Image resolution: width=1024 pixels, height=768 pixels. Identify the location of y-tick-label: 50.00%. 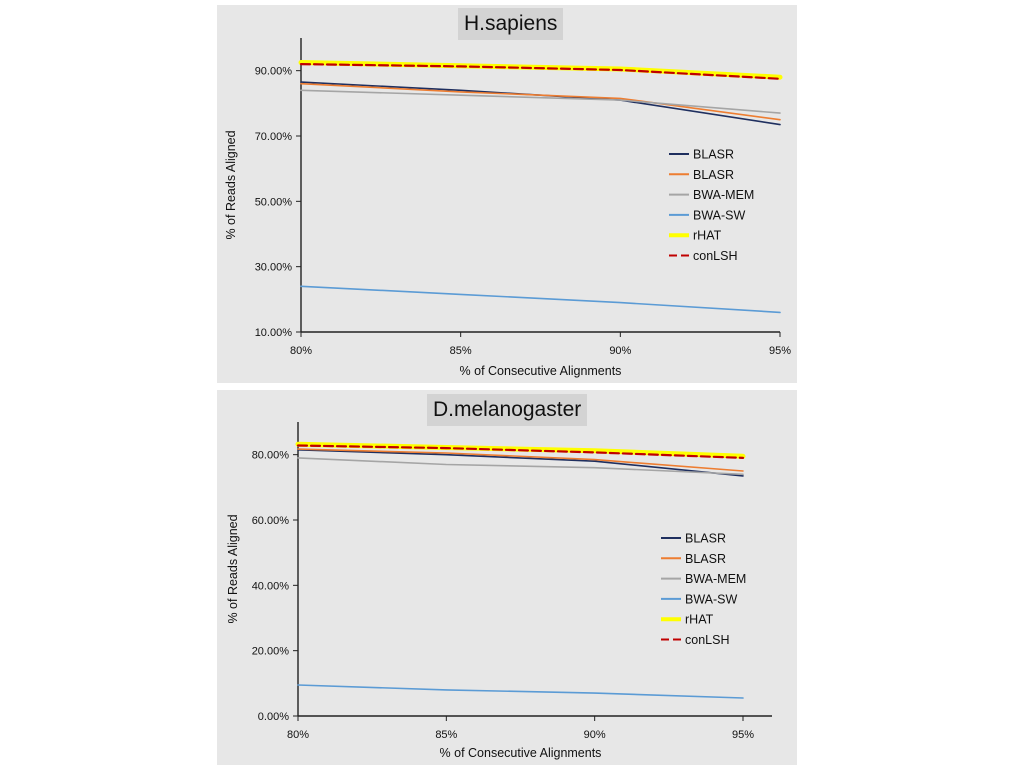
(274, 202).